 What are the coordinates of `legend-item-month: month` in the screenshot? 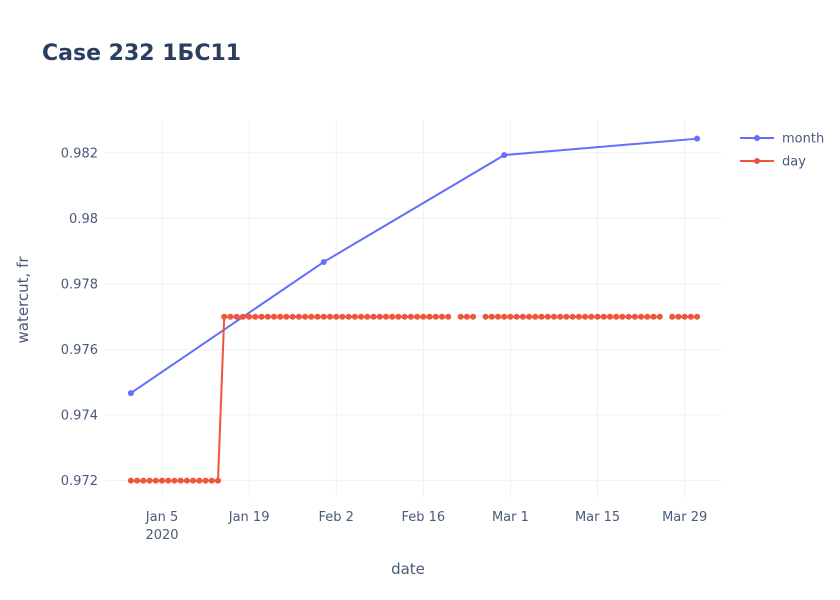 It's located at (782, 139).